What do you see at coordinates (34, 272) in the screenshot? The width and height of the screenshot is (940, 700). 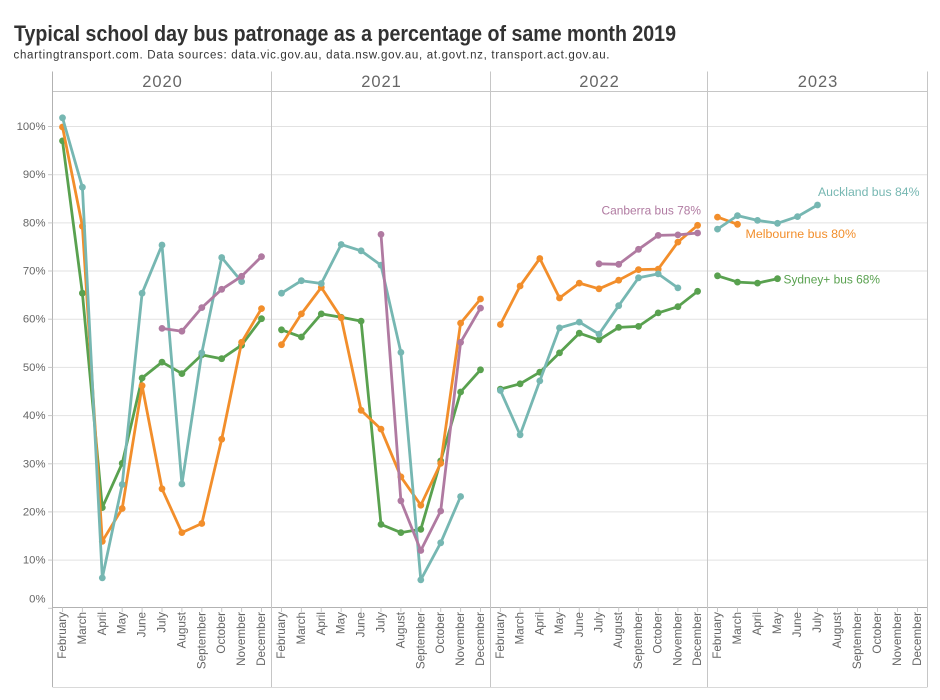 I see `svg-text: 70%` at bounding box center [34, 272].